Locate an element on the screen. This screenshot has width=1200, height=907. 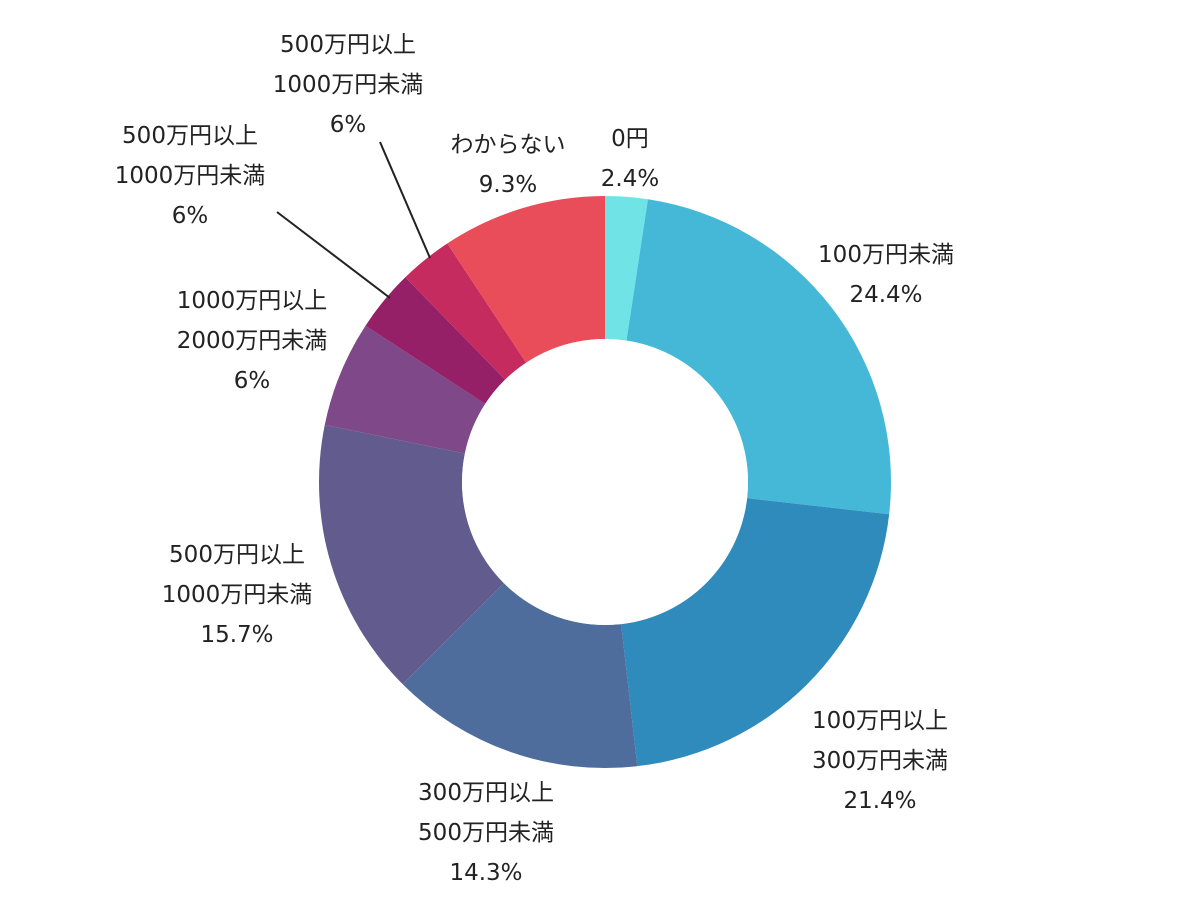
donut-hole is located at coordinates (605, 482).